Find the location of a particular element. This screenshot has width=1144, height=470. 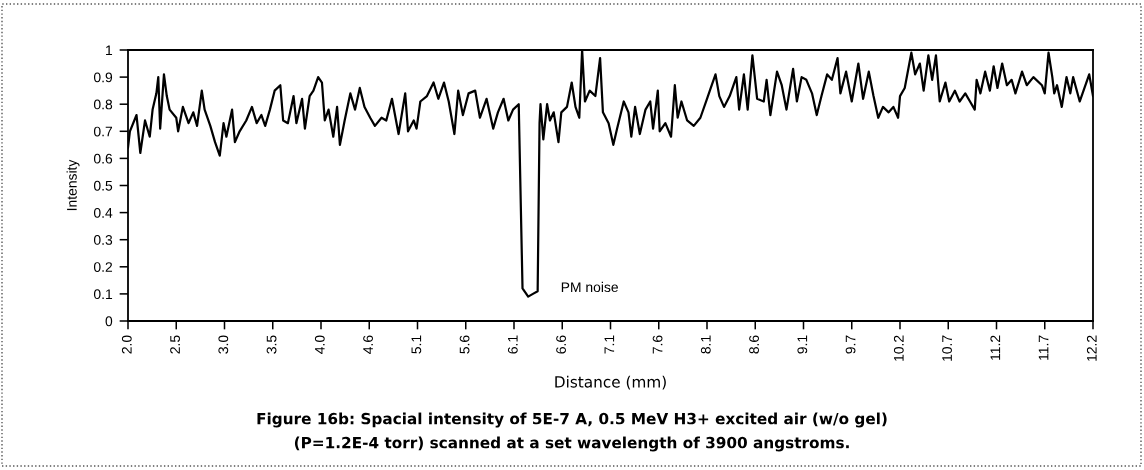

y-tick-label: 0.6 is located at coordinates (103, 158).